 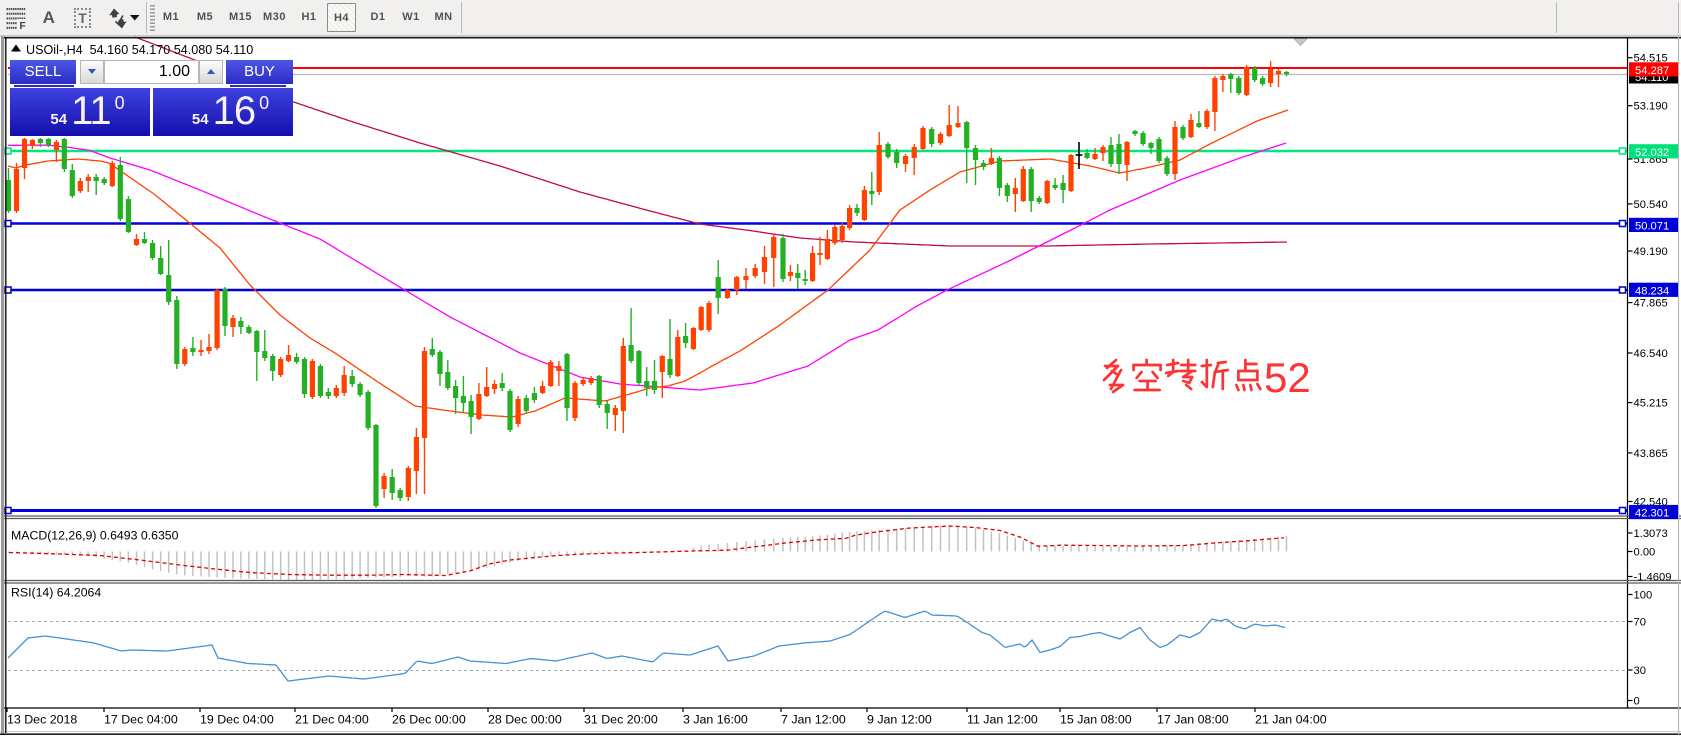 I want to click on svg-text: 31 Dec 20:00, so click(x=621, y=720).